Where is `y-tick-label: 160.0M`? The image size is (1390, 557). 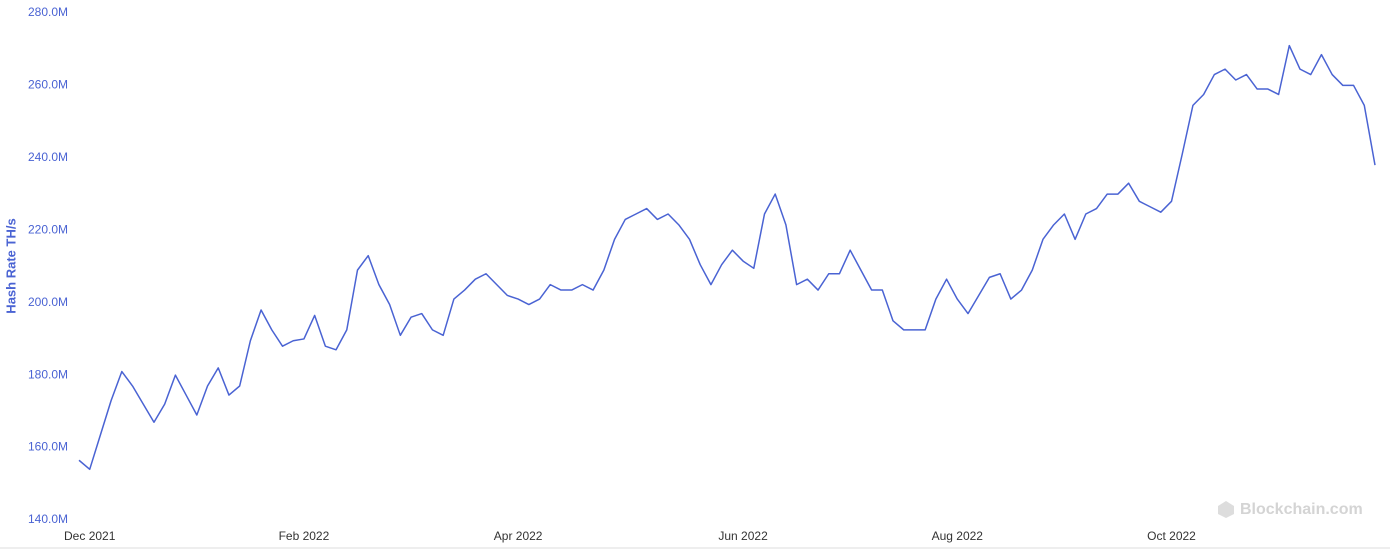
y-tick-label: 160.0M is located at coordinates (48, 447).